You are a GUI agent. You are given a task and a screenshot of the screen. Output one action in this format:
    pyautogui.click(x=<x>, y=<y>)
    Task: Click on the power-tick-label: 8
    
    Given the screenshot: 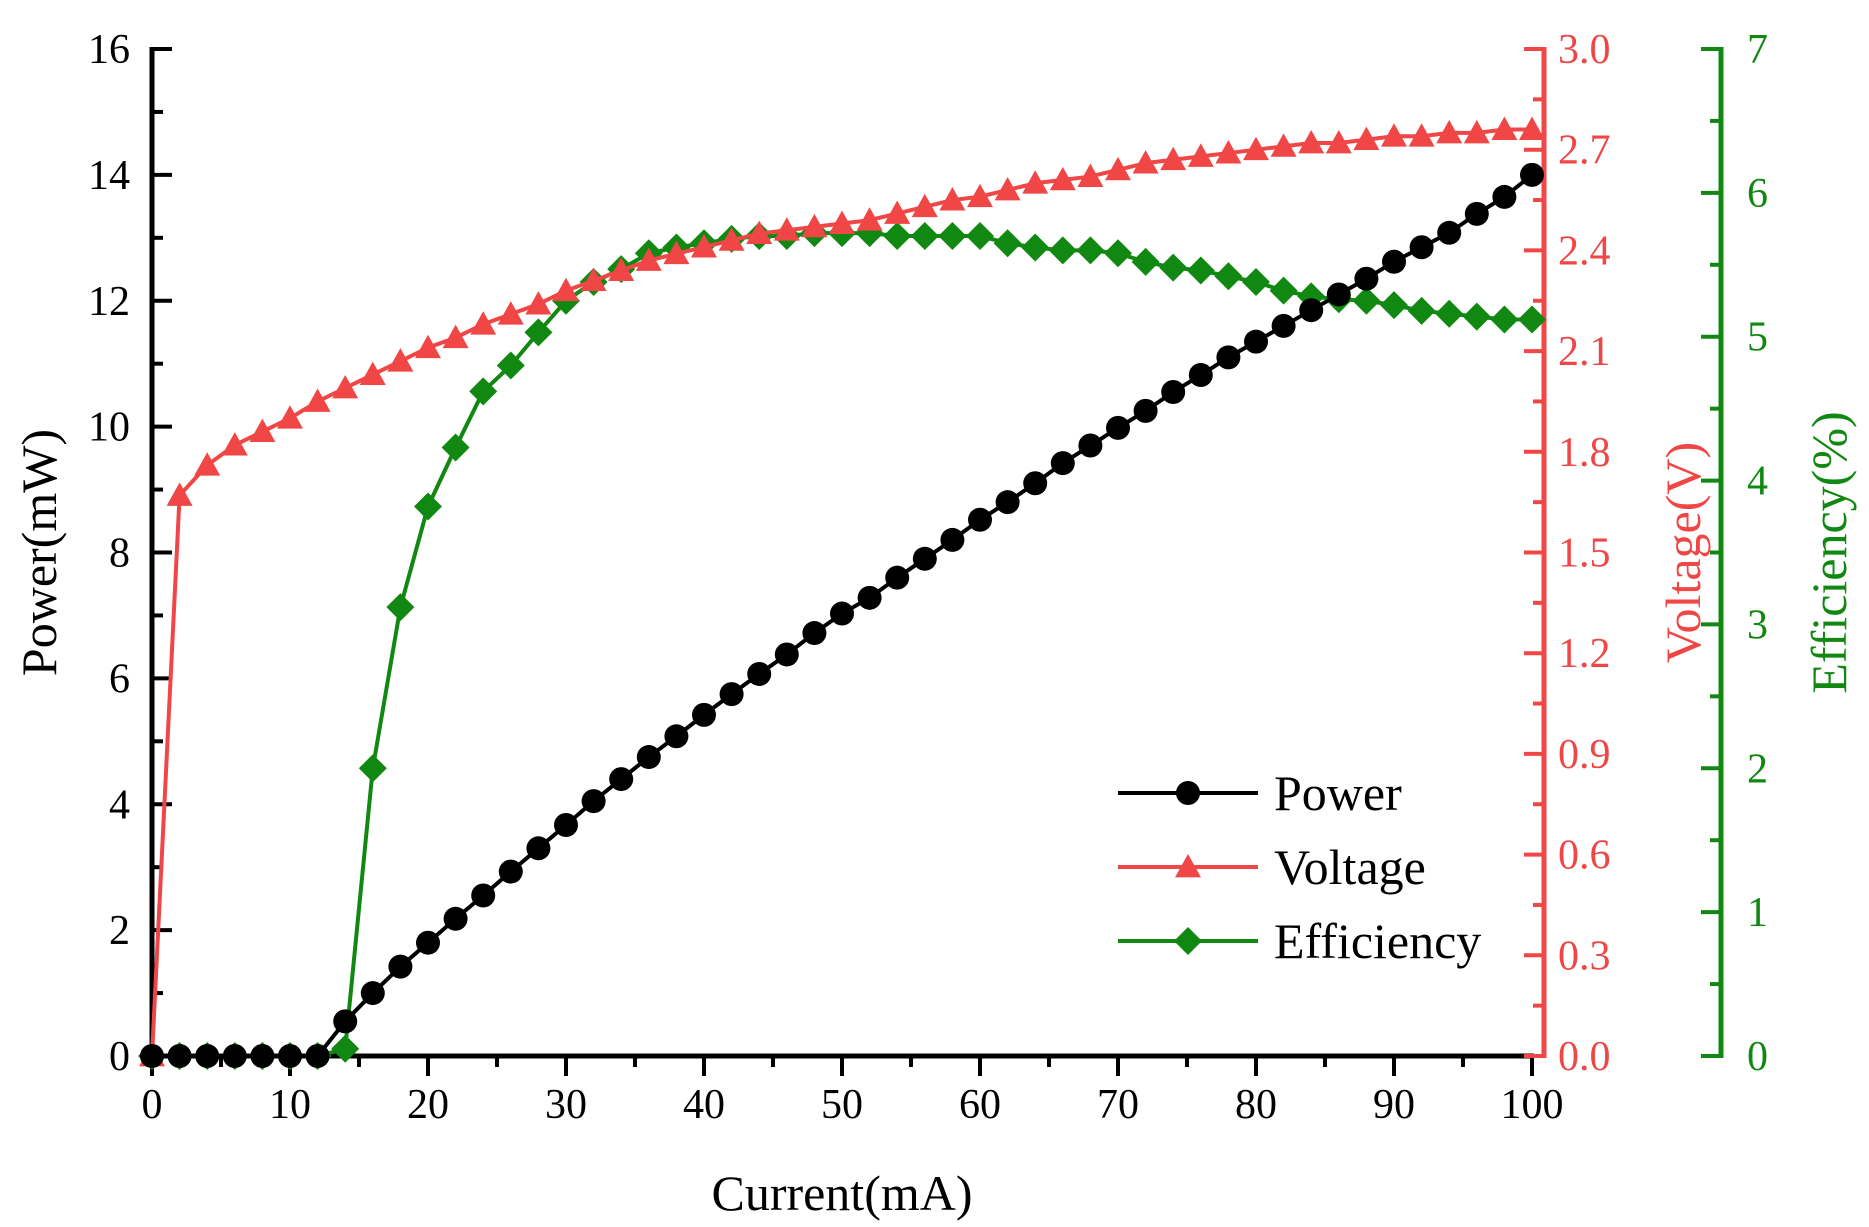 What is the action you would take?
    pyautogui.click(x=119, y=554)
    